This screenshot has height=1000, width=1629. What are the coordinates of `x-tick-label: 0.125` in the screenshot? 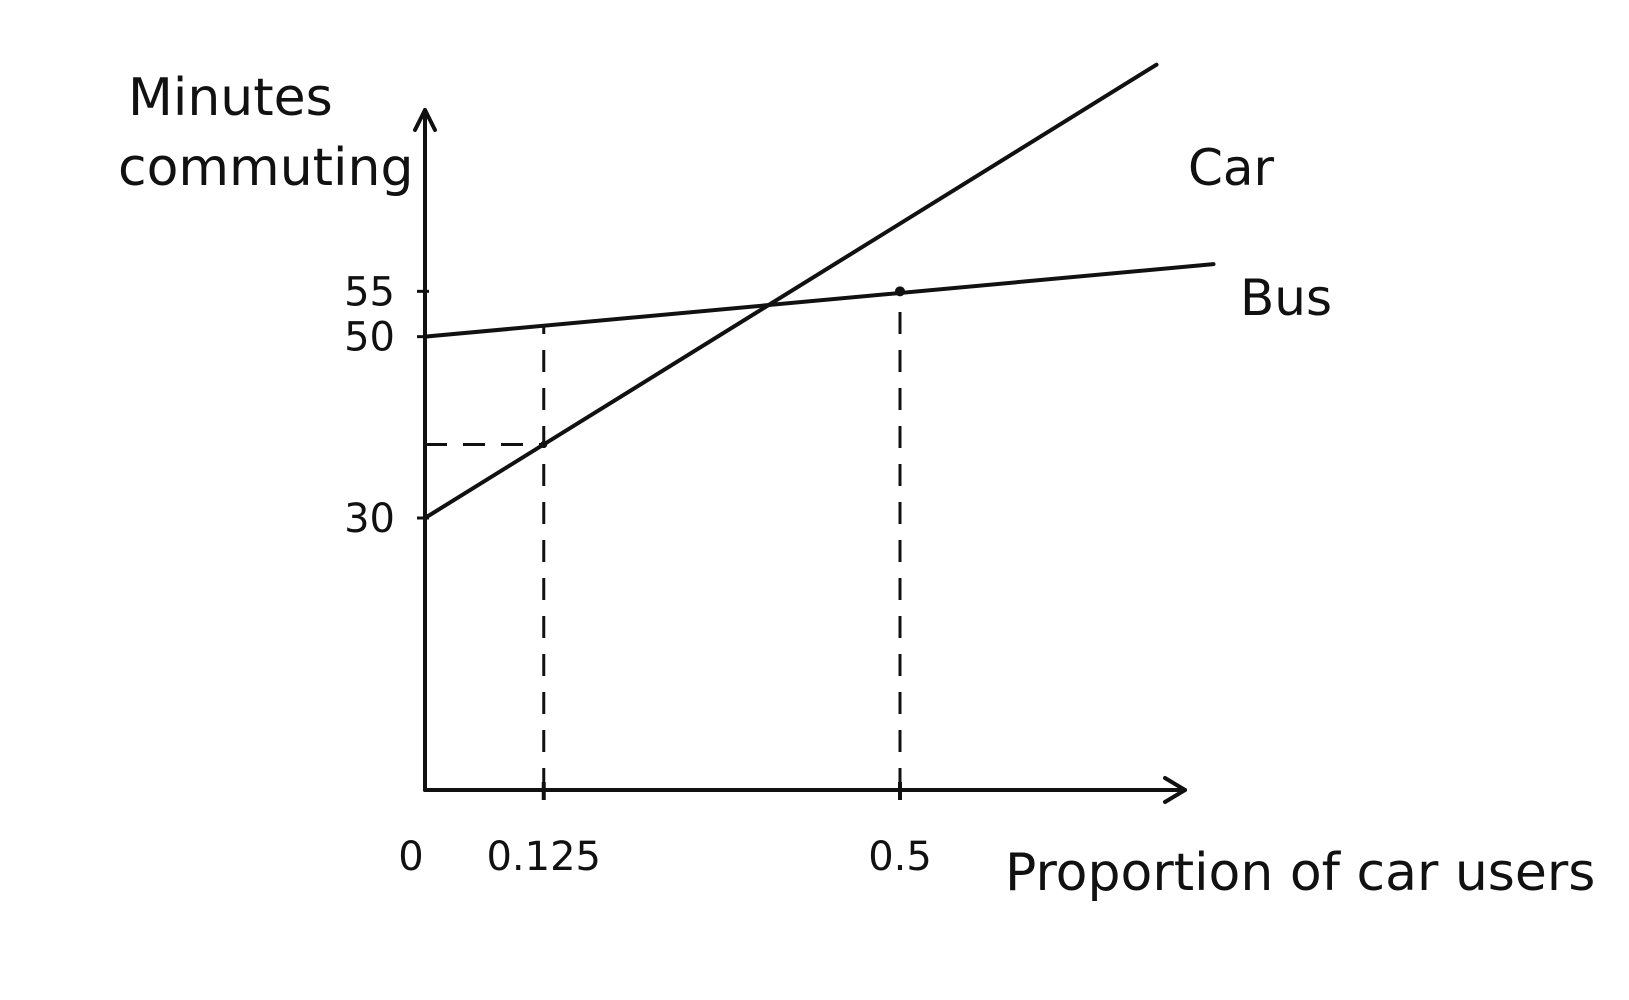 It's located at (543, 857).